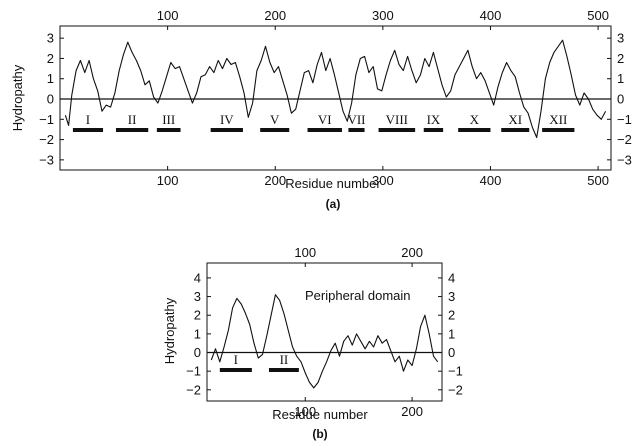 The image size is (636, 443). What do you see at coordinates (324, 341) in the screenshot?
I see `panel-b-hydropathy-line` at bounding box center [324, 341].